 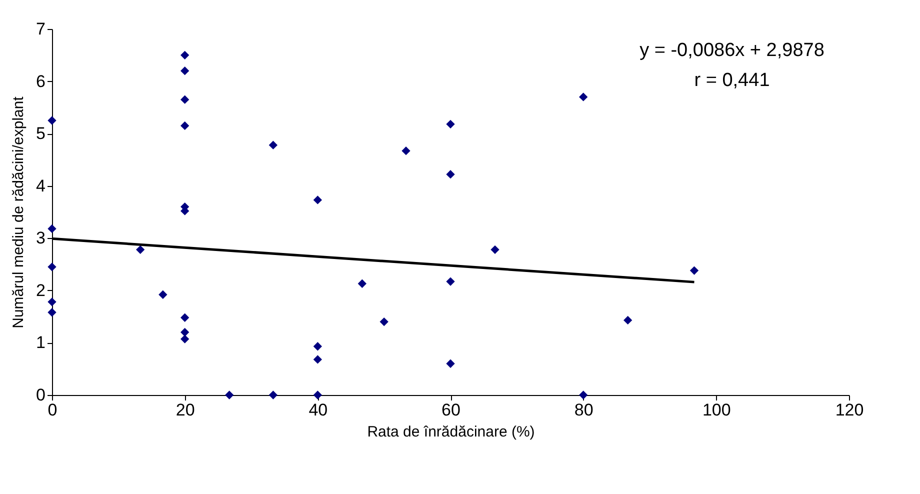 I want to click on y-tick-label: 2, so click(x=41, y=290).